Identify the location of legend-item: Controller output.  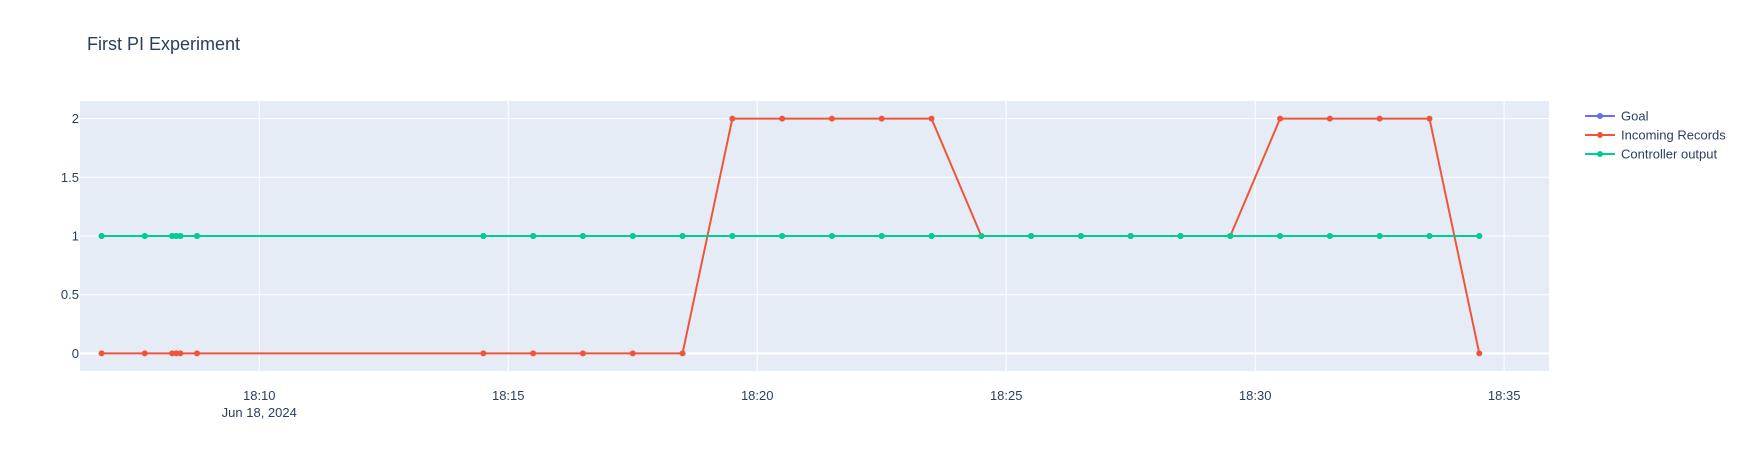
(1651, 154).